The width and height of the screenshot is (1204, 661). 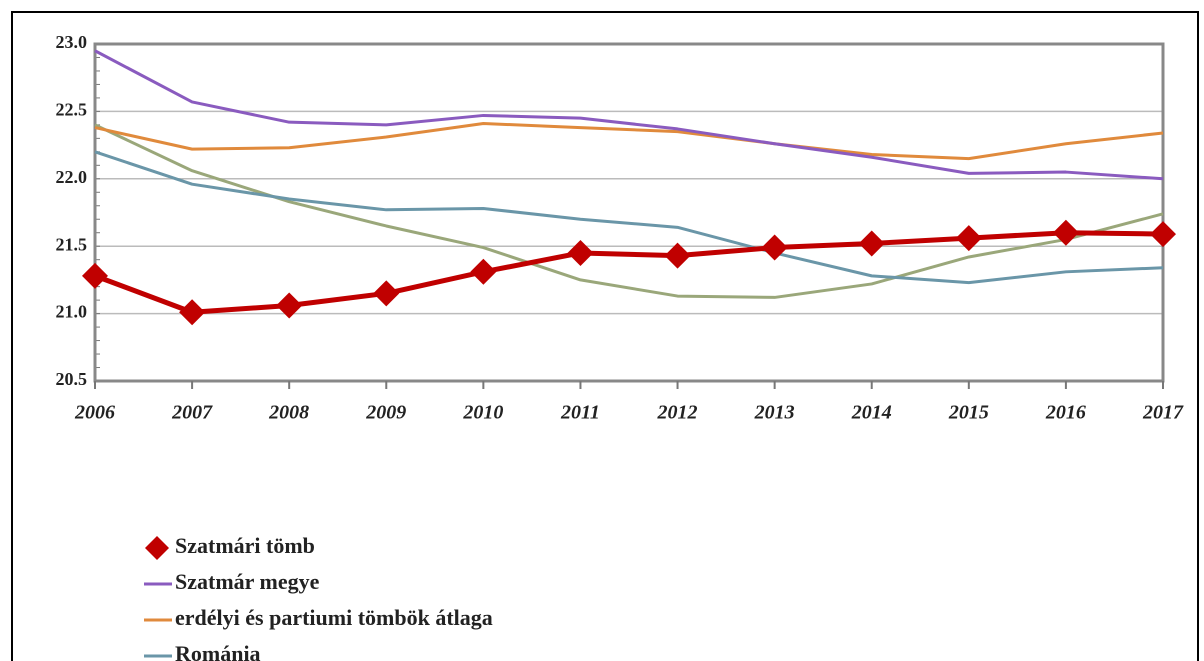 What do you see at coordinates (871, 413) in the screenshot?
I see `x-tick-label: 2014` at bounding box center [871, 413].